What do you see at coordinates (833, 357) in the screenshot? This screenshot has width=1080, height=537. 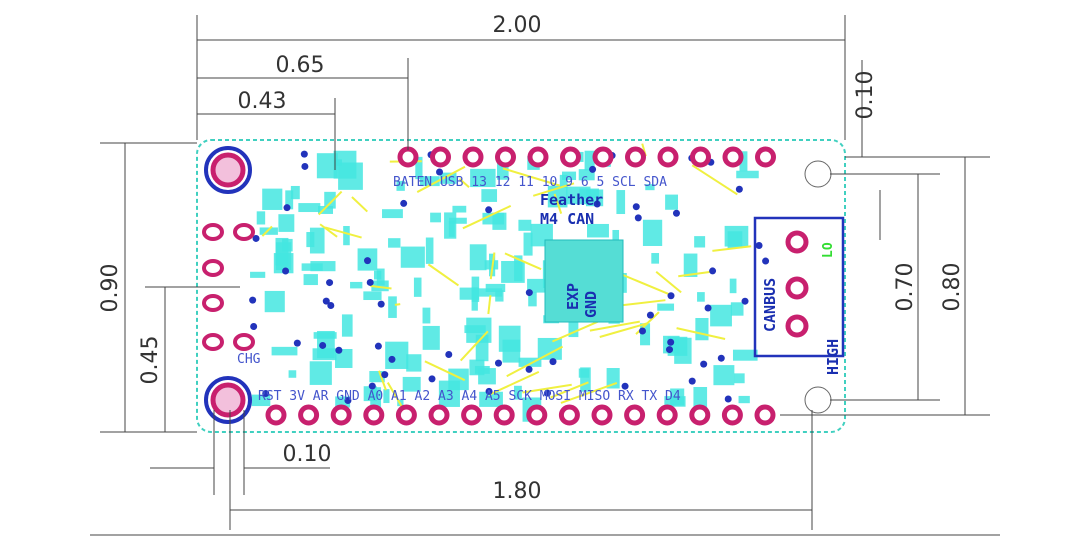 I see `high-label: HIGH` at bounding box center [833, 357].